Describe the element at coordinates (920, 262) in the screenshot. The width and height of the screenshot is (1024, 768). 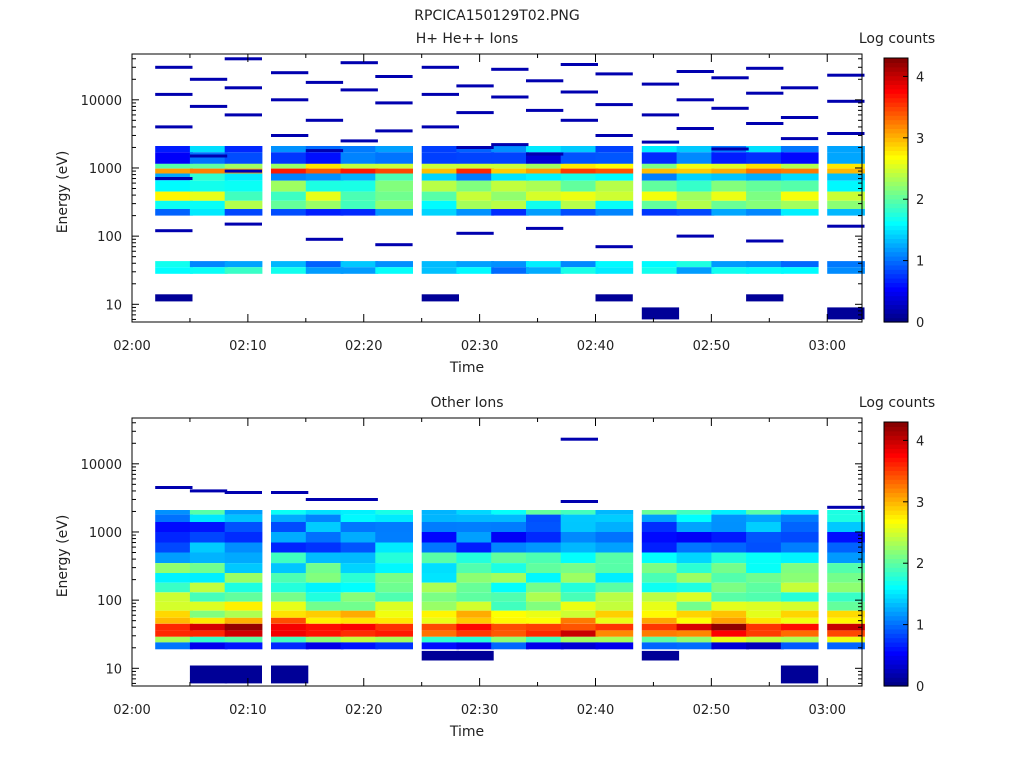
I see `colorbar-tick-label: 1` at that location.